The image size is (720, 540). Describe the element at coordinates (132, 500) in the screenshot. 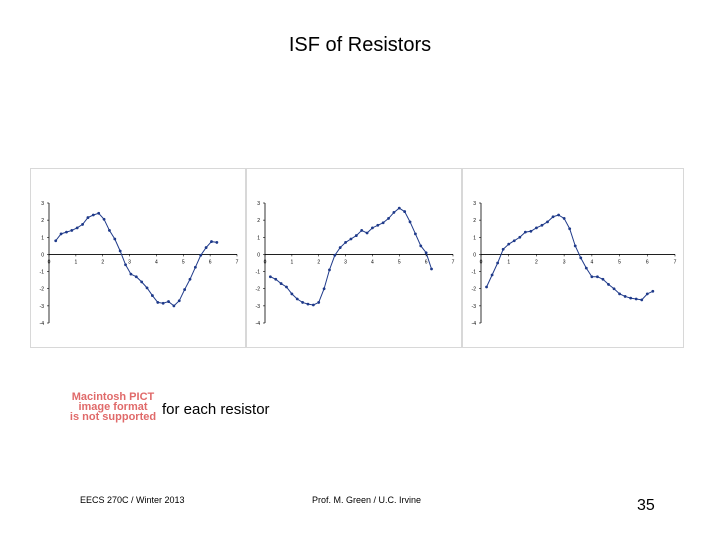

I see `course-footer: EECS 270C / Winter 2013` at that location.